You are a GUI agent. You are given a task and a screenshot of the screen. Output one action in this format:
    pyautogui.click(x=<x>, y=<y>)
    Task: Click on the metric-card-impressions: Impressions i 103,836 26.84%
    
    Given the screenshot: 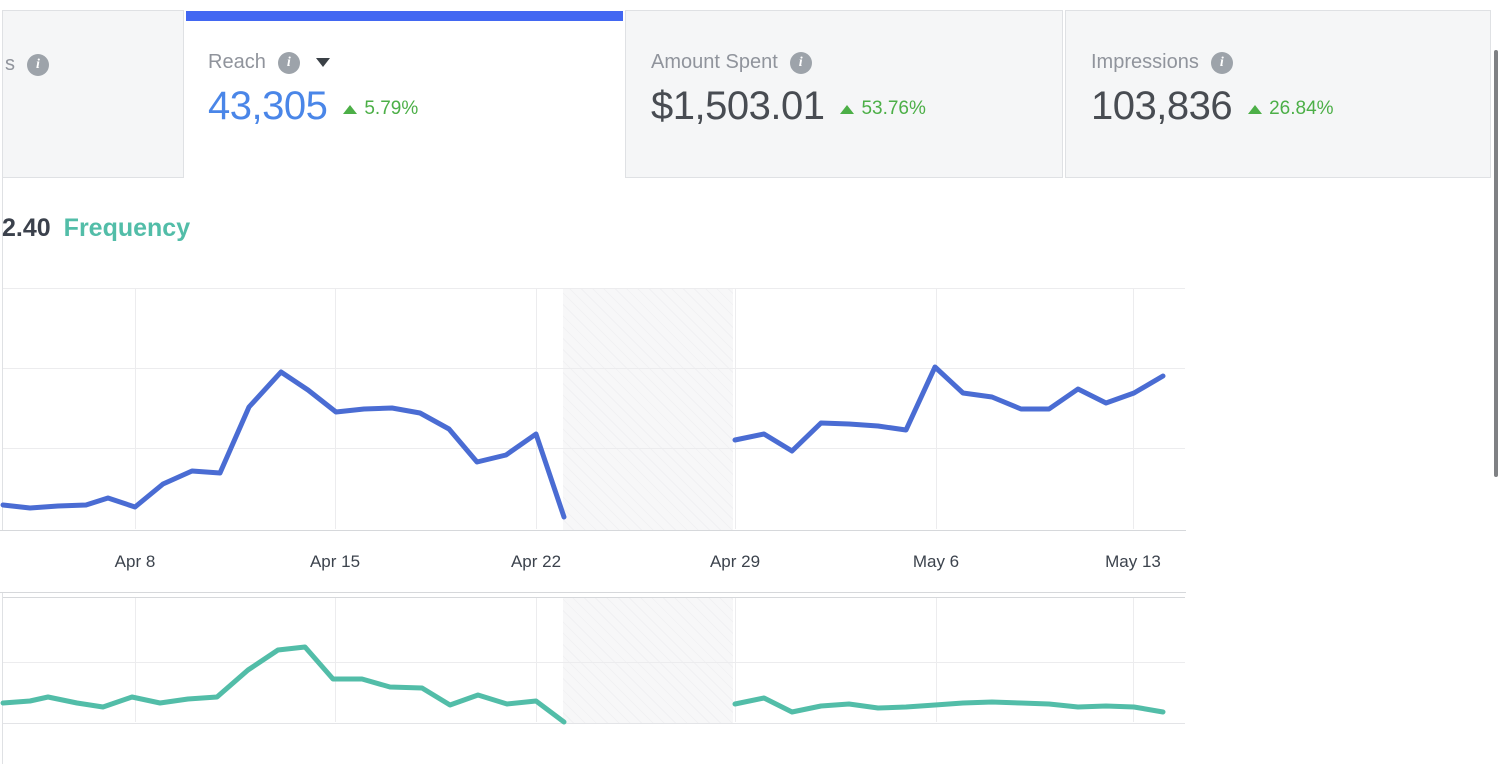 What is the action you would take?
    pyautogui.click(x=1278, y=94)
    